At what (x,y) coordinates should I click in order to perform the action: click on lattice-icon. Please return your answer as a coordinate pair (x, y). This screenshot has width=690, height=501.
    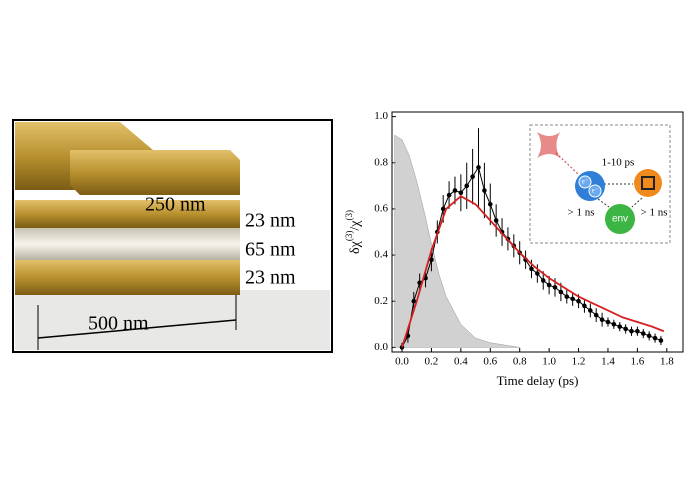
    Looking at the image, I should click on (648, 183).